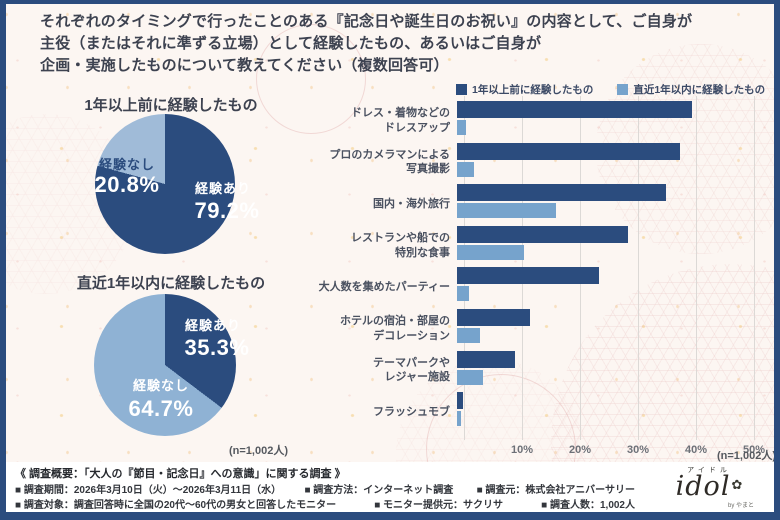 The image size is (780, 520). I want to click on bar-category-label: ドレス・着物などの ドレスアップ, so click(400, 120).